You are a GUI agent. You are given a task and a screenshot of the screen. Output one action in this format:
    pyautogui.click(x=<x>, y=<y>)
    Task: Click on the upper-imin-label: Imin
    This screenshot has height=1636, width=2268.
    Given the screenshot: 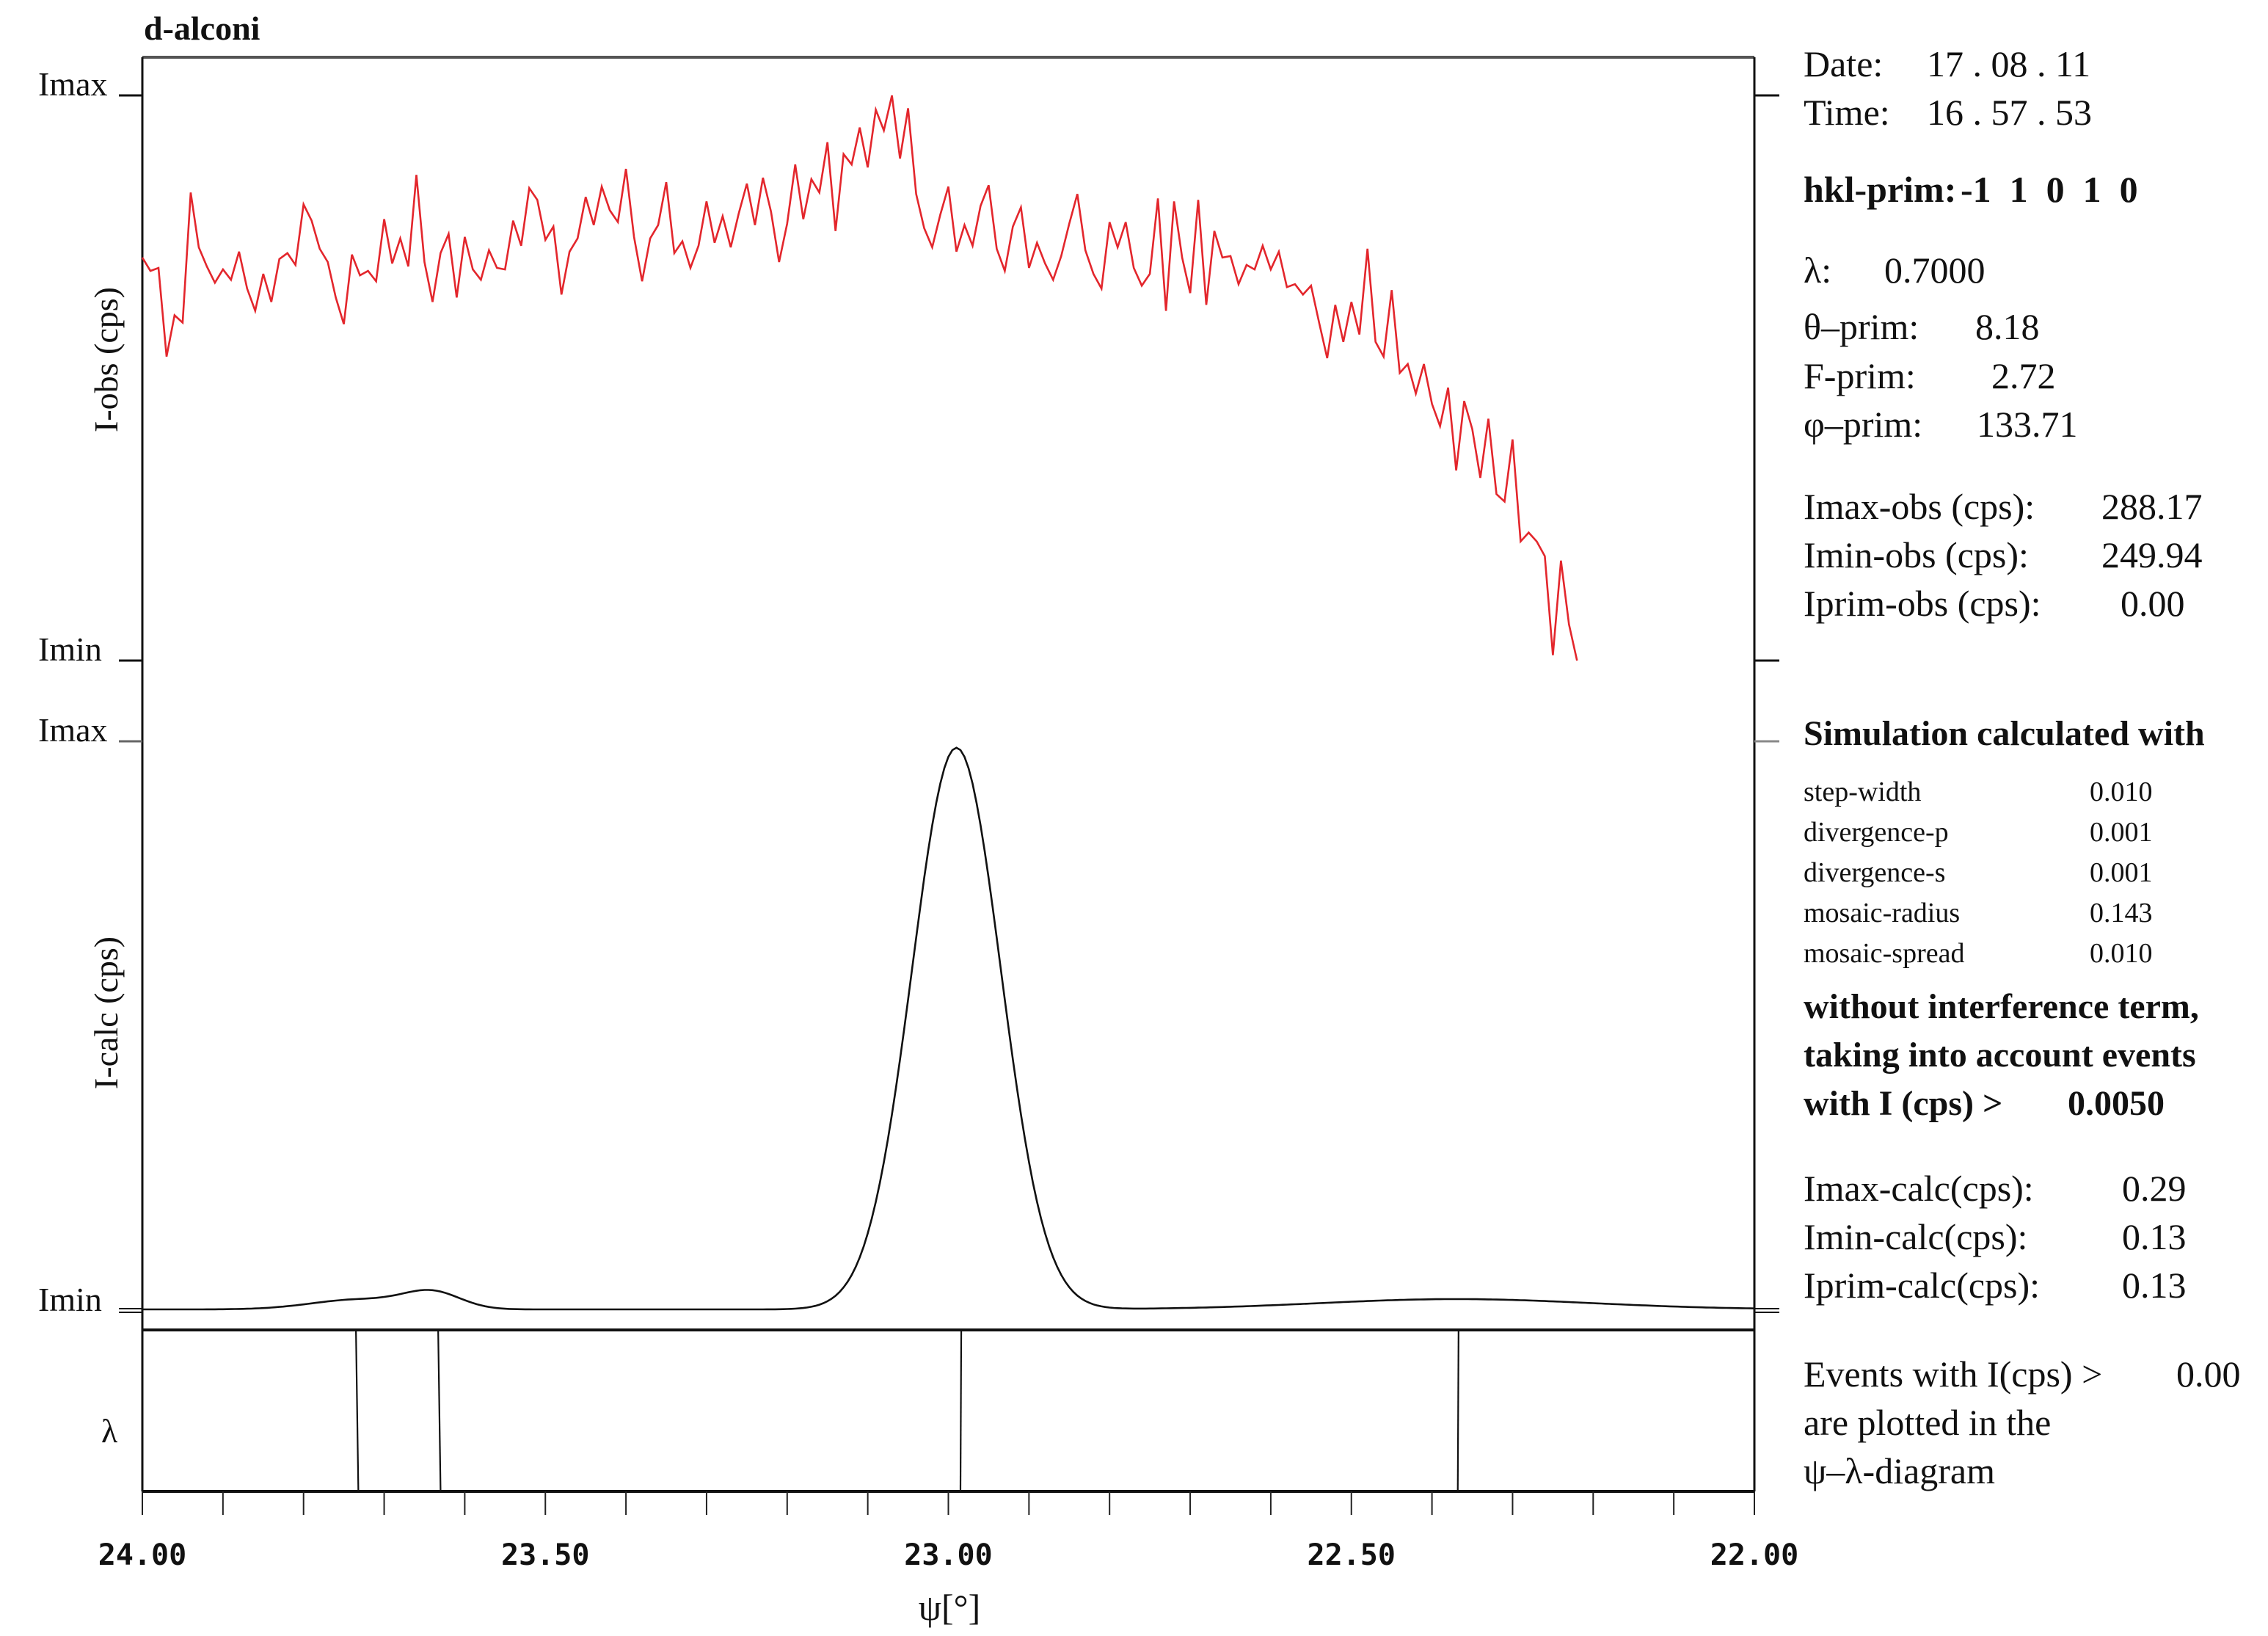 What is the action you would take?
    pyautogui.click(x=70, y=649)
    